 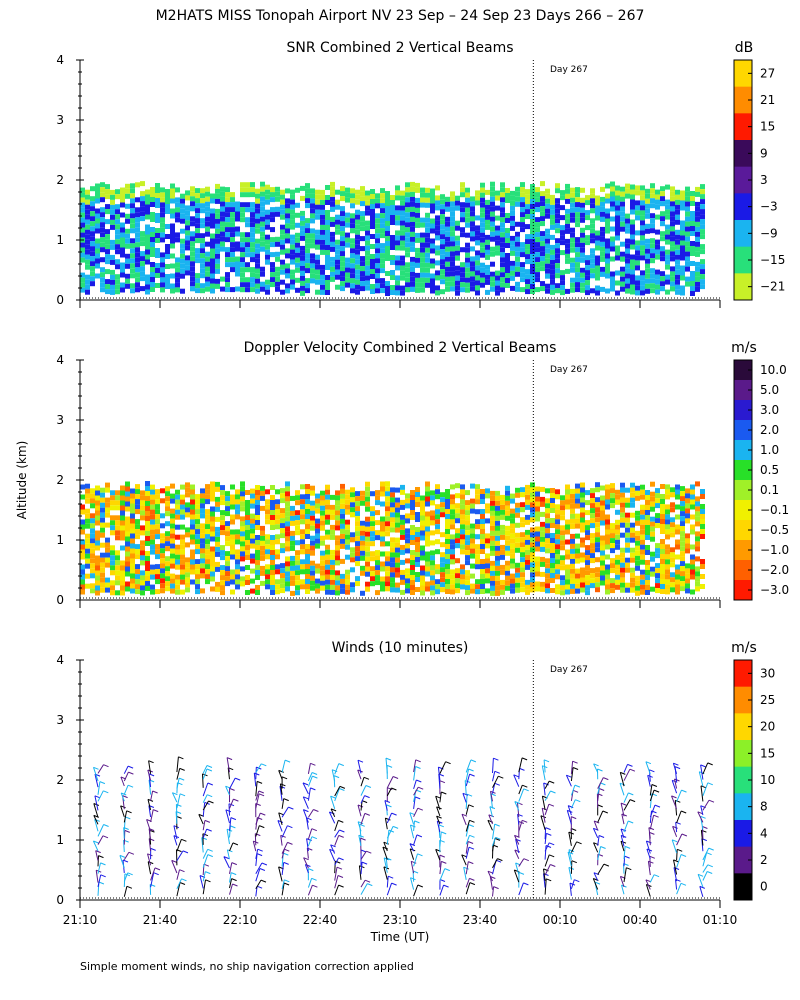 I want to click on wind-barb-flag, so click(x=184, y=880).